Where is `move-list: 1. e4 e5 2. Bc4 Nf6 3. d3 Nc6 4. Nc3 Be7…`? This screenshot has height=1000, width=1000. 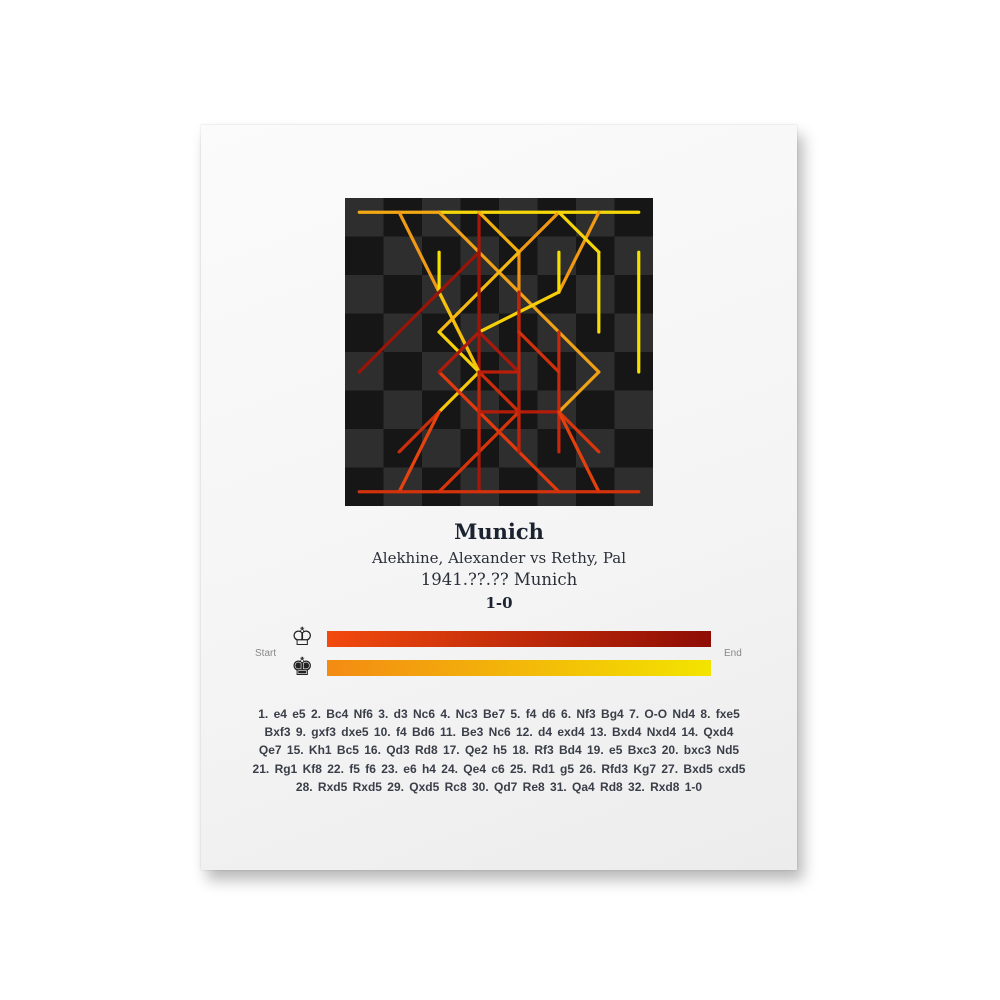
move-list: 1. e4 e5 2. Bc4 Nf6 3. d3 Nc6 4. Nc3 Be7… is located at coordinates (499, 750).